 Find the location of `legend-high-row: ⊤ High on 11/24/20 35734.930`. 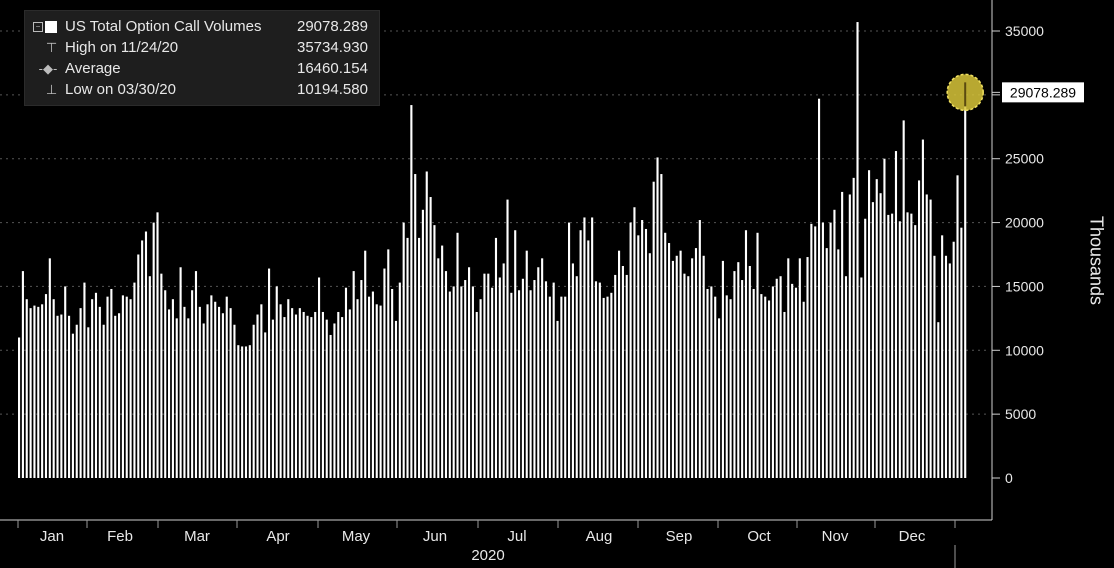

legend-high-row: ⊤ High on 11/24/20 35734.930 is located at coordinates (202, 48).